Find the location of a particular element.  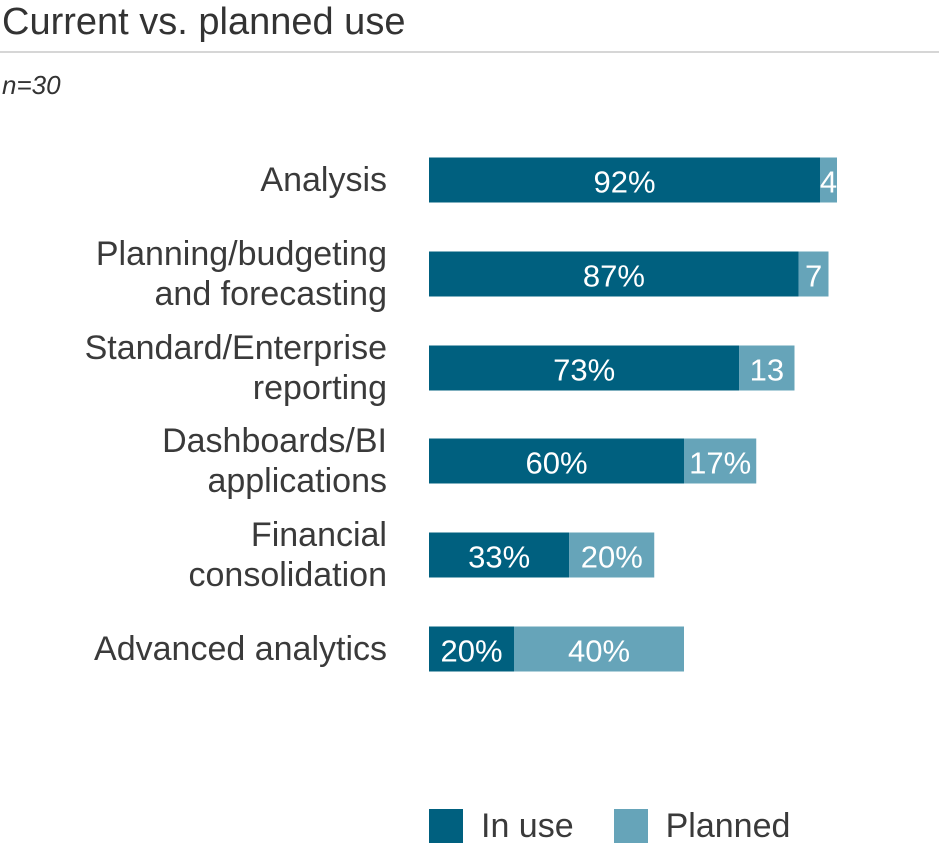

data-label-planned: 40% is located at coordinates (599, 651).